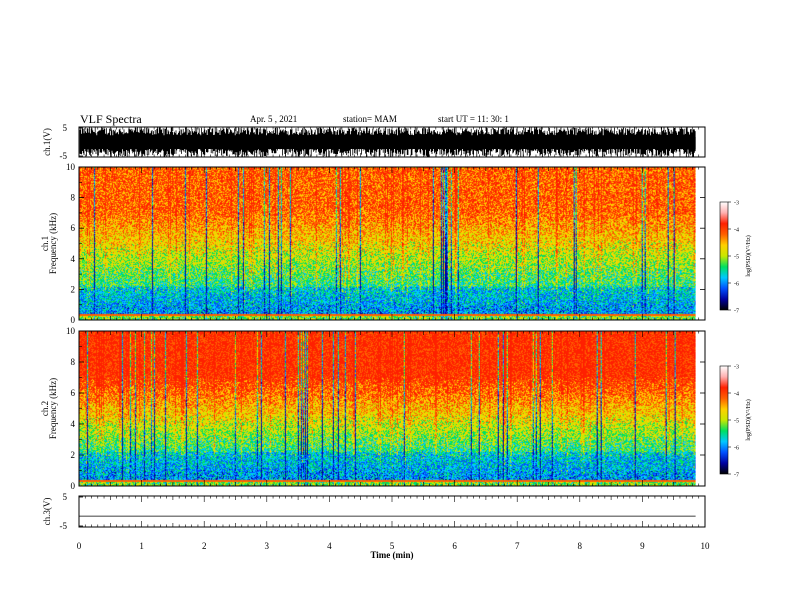 The height and width of the screenshot is (612, 792). What do you see at coordinates (62, 511) in the screenshot?
I see `waveform-ch3-axis: 5 -5 ch.3(V)` at bounding box center [62, 511].